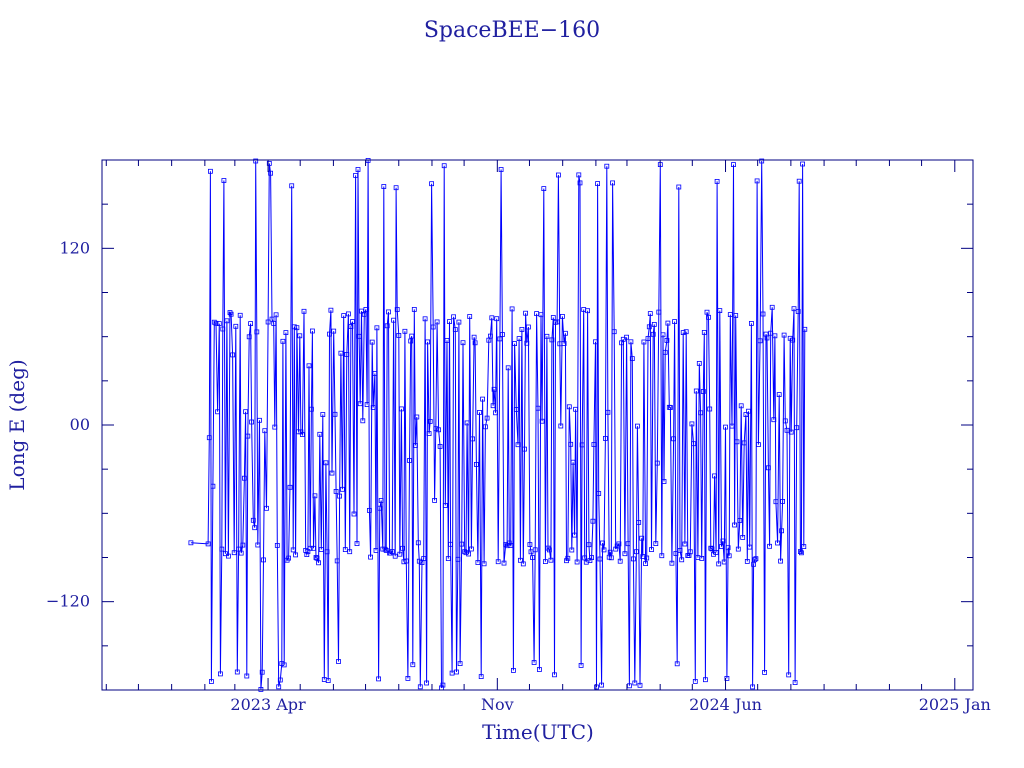  I want to click on chart-title: SpaceBEE−160, so click(512, 30).